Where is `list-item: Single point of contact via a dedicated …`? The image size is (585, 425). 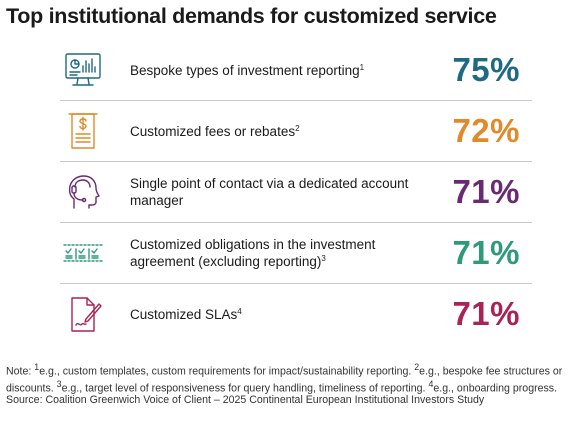
list-item: Single point of contact via a dedicated … is located at coordinates (296, 192).